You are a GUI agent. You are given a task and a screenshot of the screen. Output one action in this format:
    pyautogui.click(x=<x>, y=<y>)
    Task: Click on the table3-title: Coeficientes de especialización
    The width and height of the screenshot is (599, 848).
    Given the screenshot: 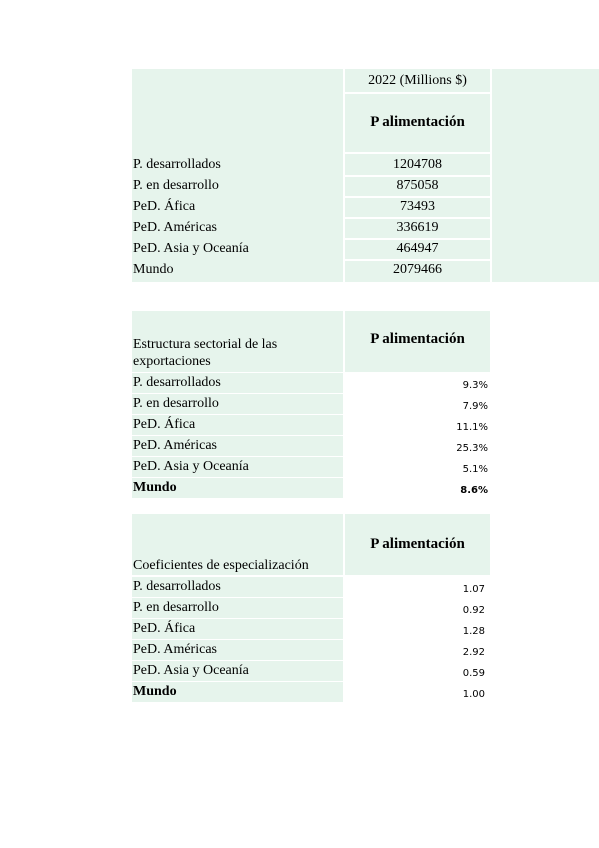 What is the action you would take?
    pyautogui.click(x=221, y=565)
    